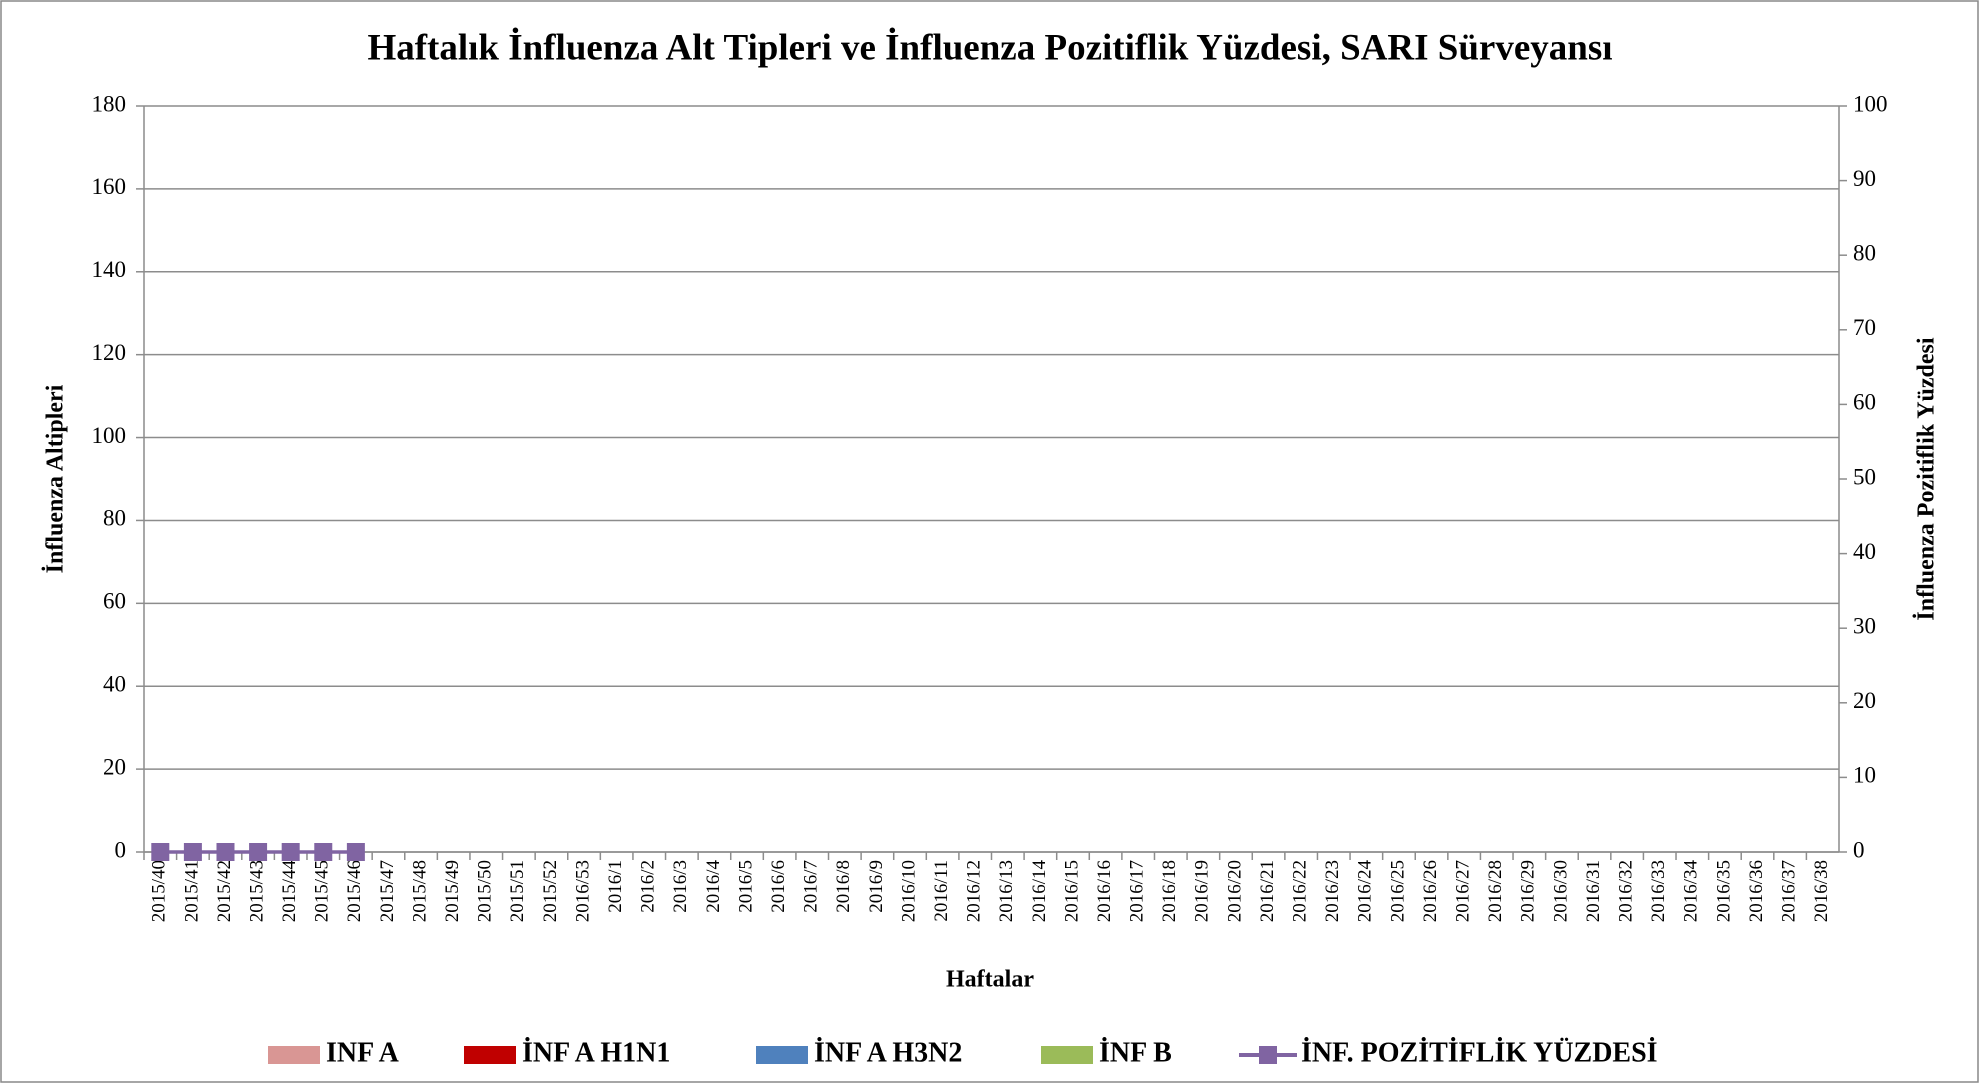  Describe the element at coordinates (109, 435) in the screenshot. I see `y-tick-label: 100` at that location.